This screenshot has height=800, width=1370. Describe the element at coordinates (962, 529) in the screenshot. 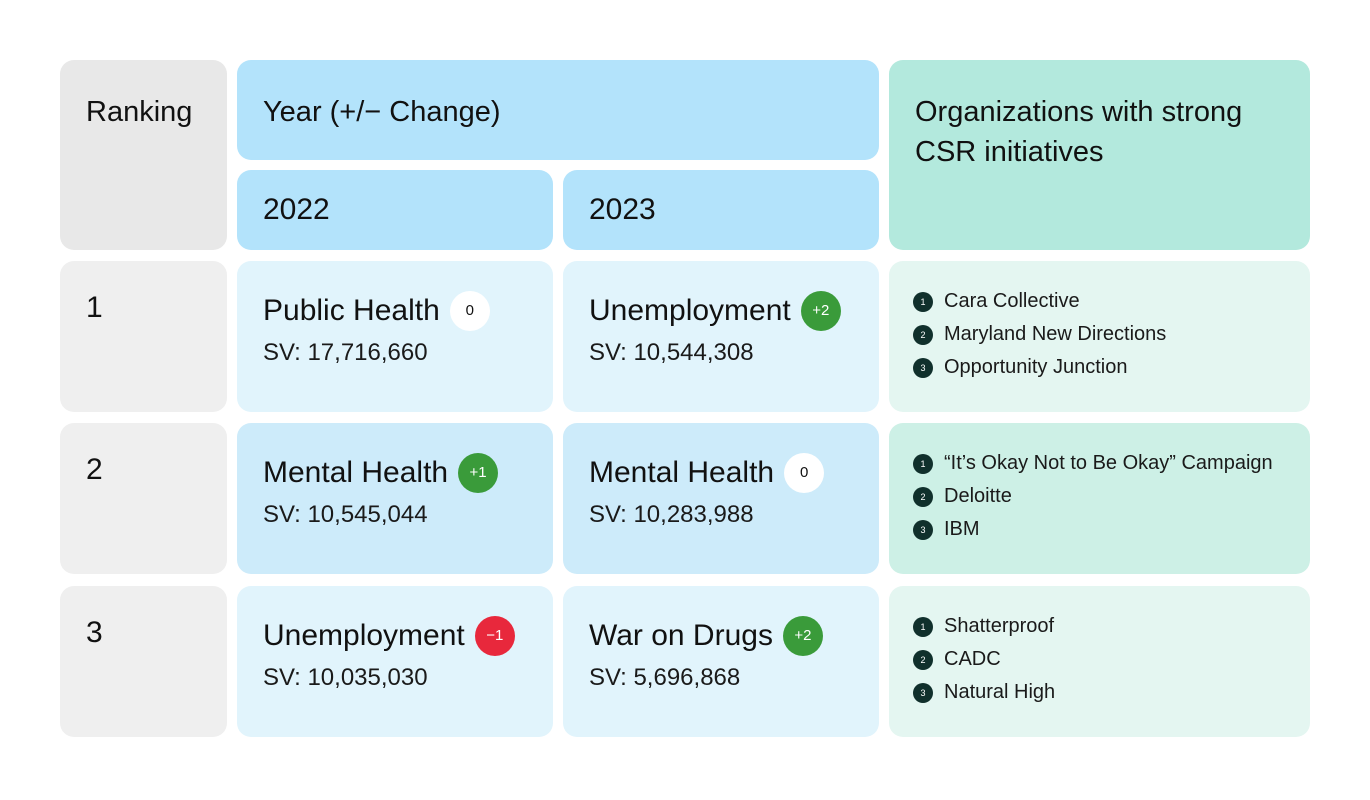

I see `organization-name: IBM` at that location.